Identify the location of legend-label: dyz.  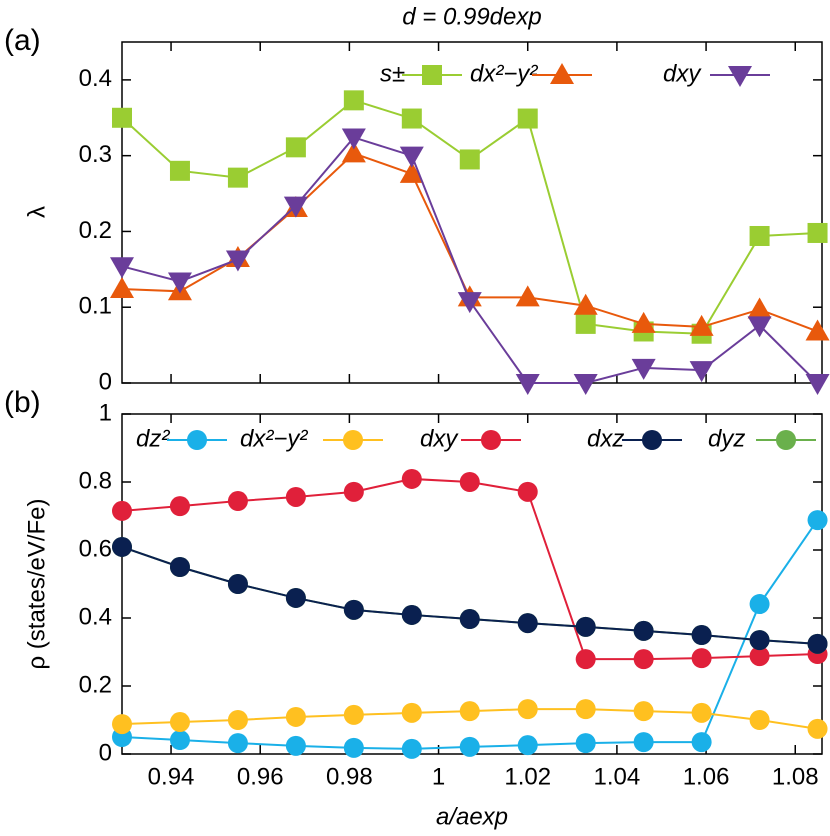
(726, 438).